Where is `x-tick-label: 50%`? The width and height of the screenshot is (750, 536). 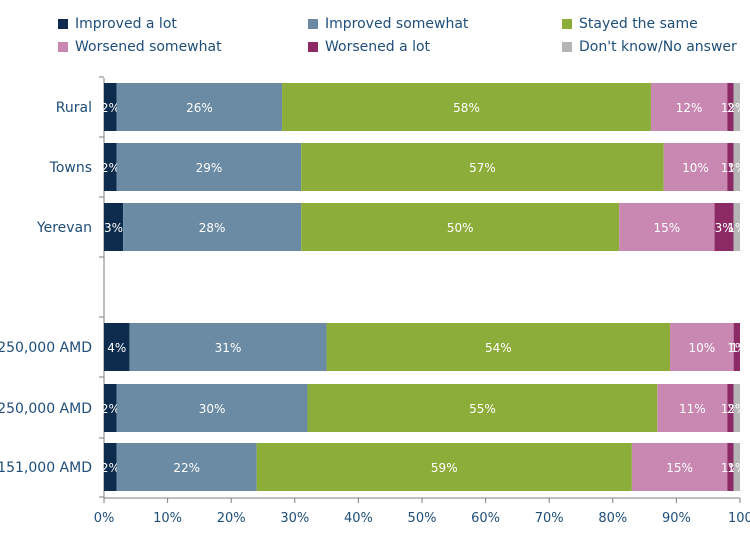
x-tick-label: 50% is located at coordinates (422, 518).